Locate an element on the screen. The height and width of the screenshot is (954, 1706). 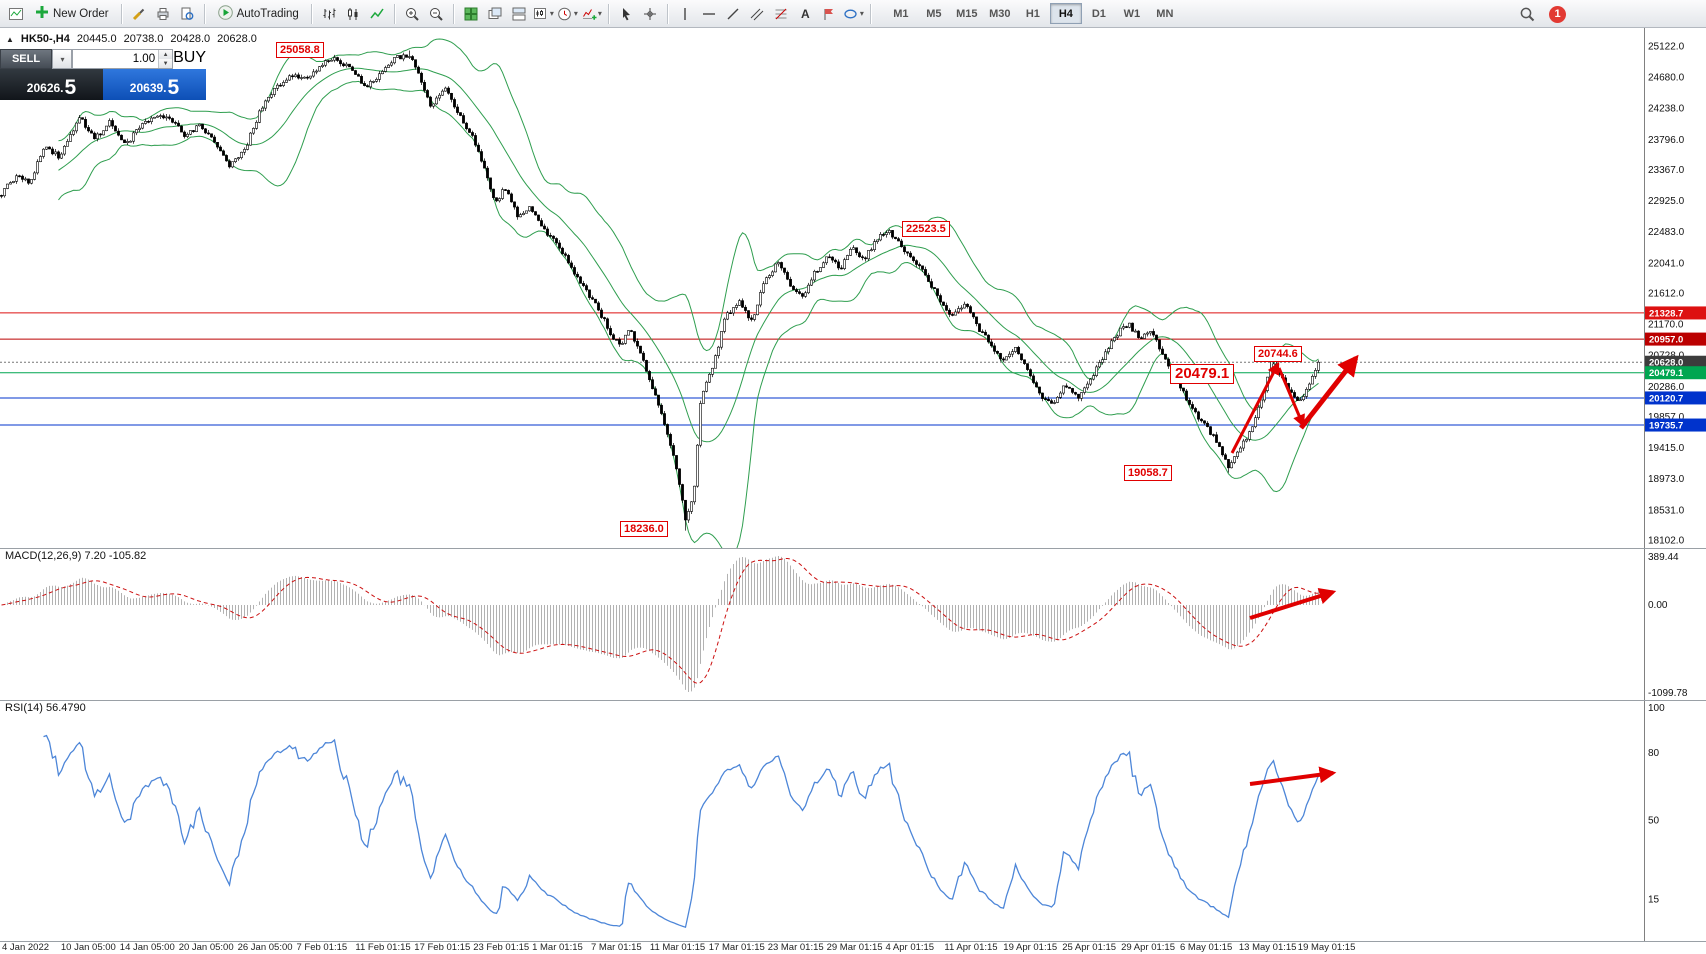
svg-text: 22925.0 is located at coordinates (1666, 201).